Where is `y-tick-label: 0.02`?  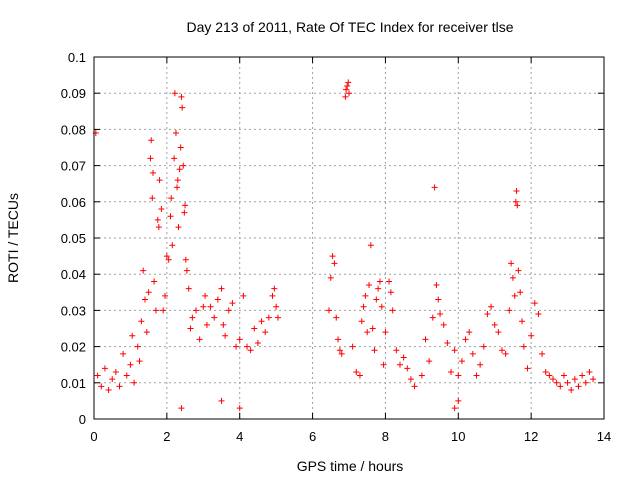 y-tick-label: 0.02 is located at coordinates (73, 347).